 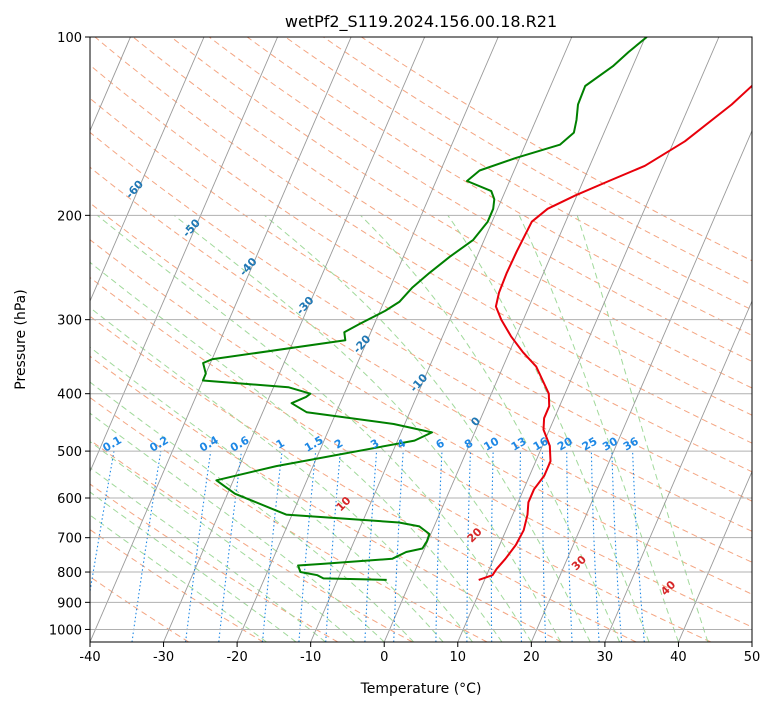 What do you see at coordinates (163, 657) in the screenshot?
I see `x-tick-label: -30` at bounding box center [163, 657].